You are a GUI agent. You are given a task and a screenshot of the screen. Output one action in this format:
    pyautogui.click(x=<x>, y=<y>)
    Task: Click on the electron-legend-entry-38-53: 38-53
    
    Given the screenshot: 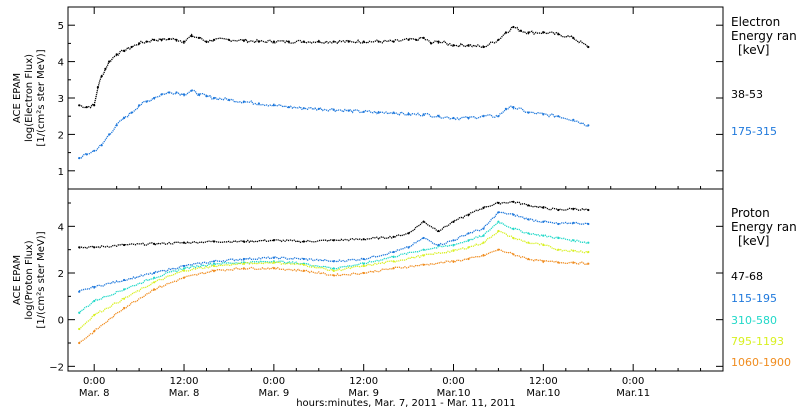 What is the action you would take?
    pyautogui.click(x=747, y=94)
    